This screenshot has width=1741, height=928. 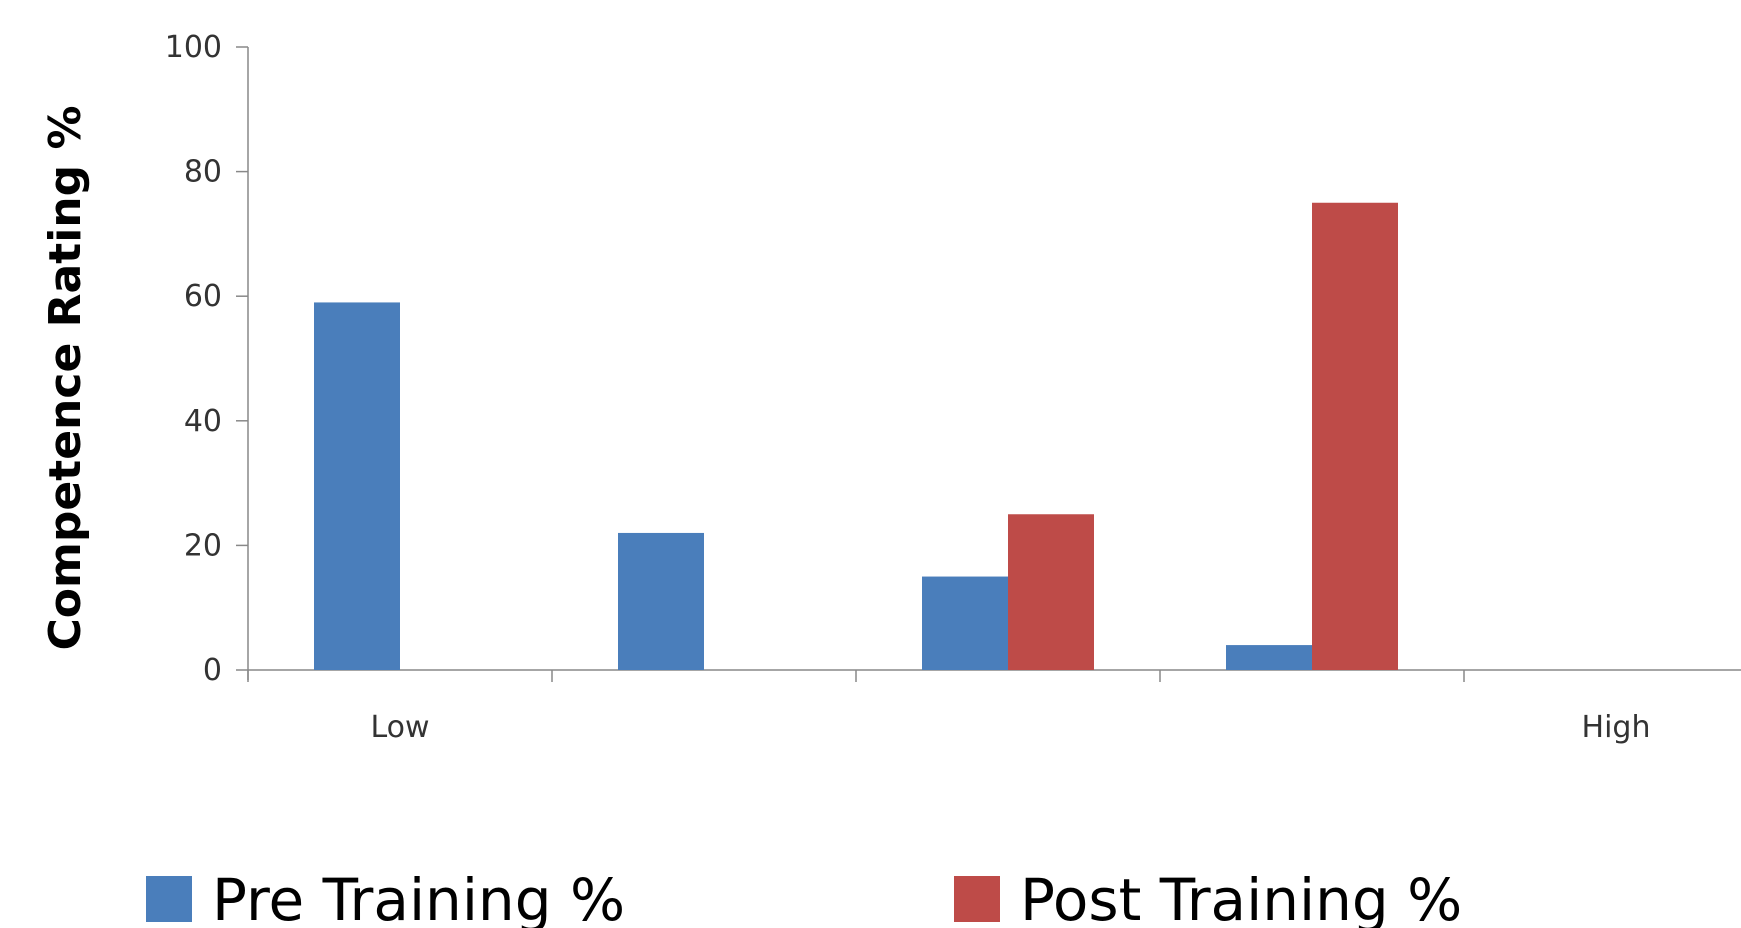 I want to click on legend: Pre Training % Post Training %, so click(x=804, y=897).